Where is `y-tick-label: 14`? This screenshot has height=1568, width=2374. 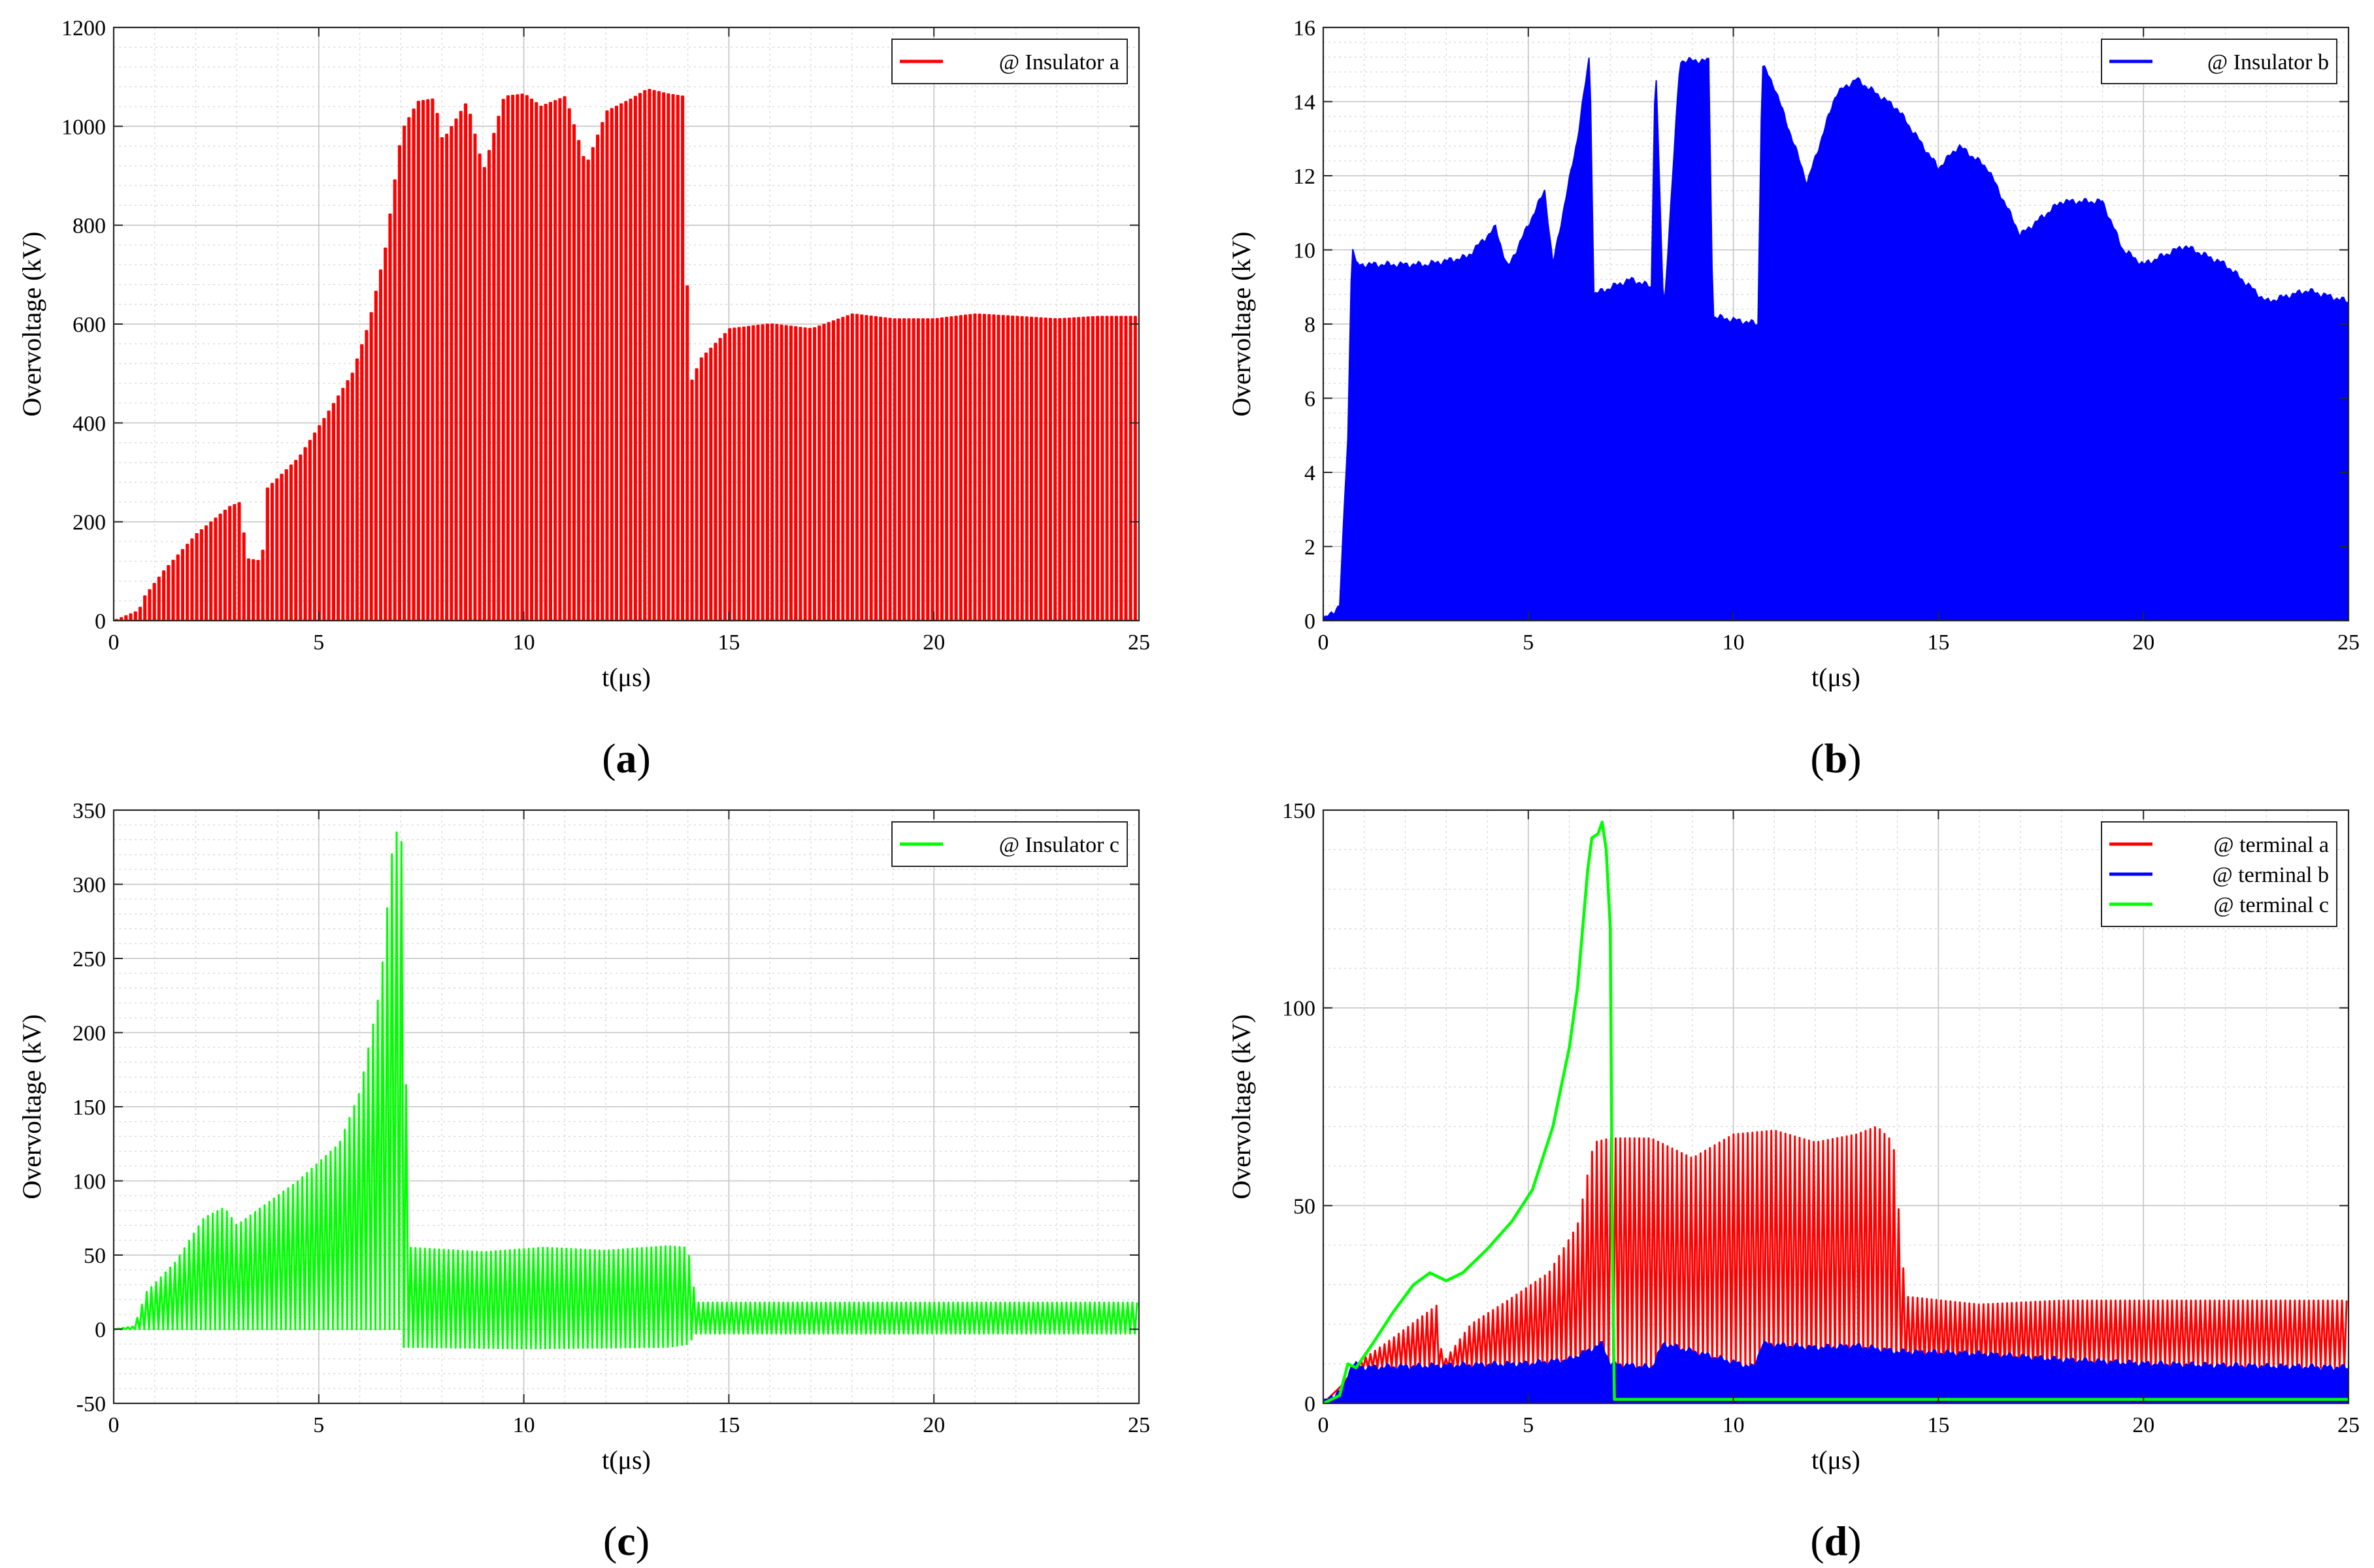 y-tick-label: 14 is located at coordinates (1304, 103).